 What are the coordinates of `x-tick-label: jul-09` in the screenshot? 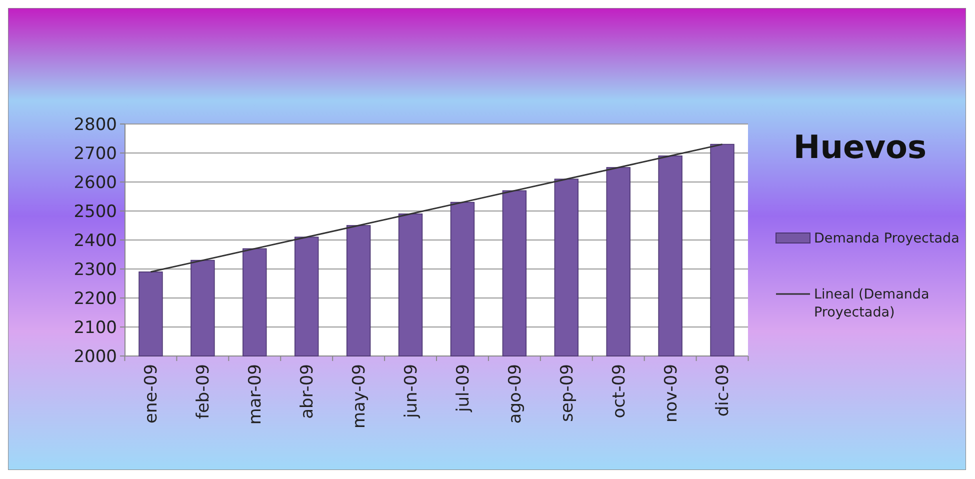 It's located at (463, 388).